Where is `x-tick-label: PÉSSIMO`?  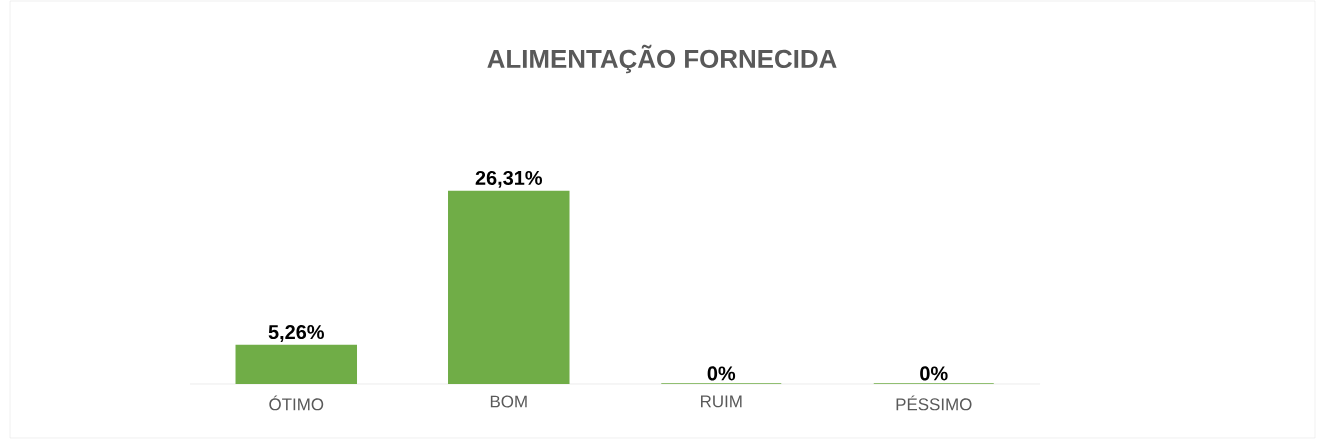 x-tick-label: PÉSSIMO is located at coordinates (934, 403).